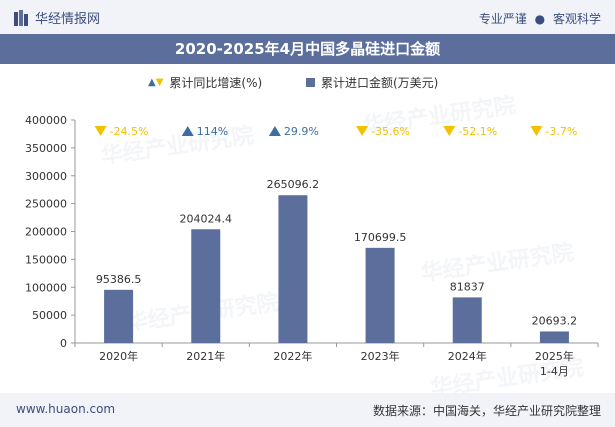 The image size is (615, 427). I want to click on bar-value-label: 20693.2, so click(555, 320).